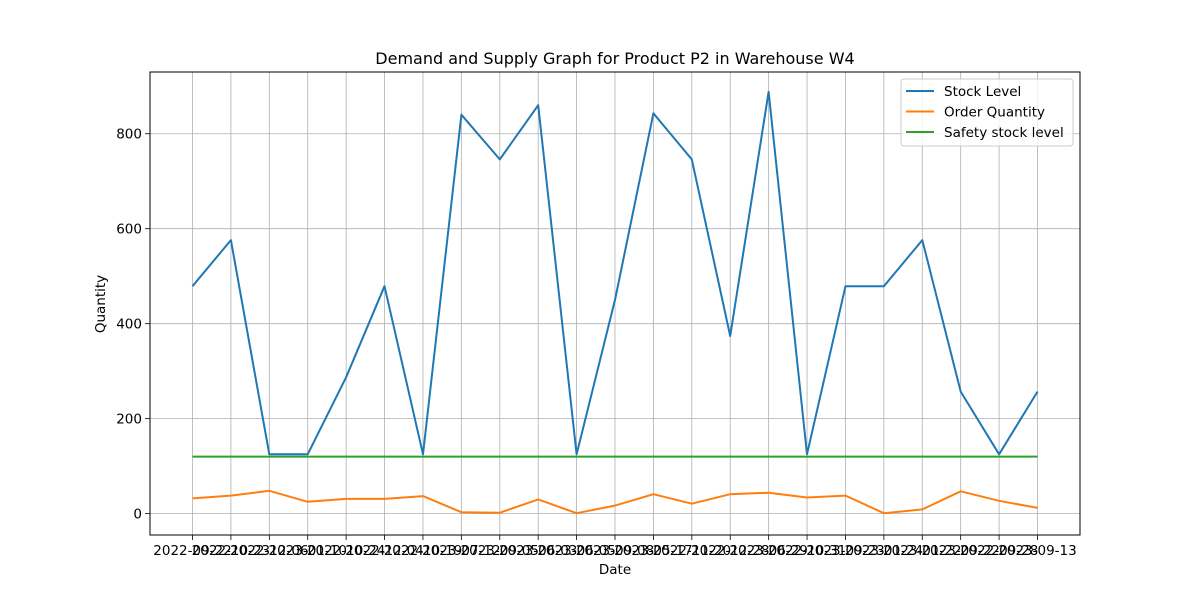 This screenshot has height=600, width=1200. I want to click on legend-label: Order Quantity, so click(994, 113).